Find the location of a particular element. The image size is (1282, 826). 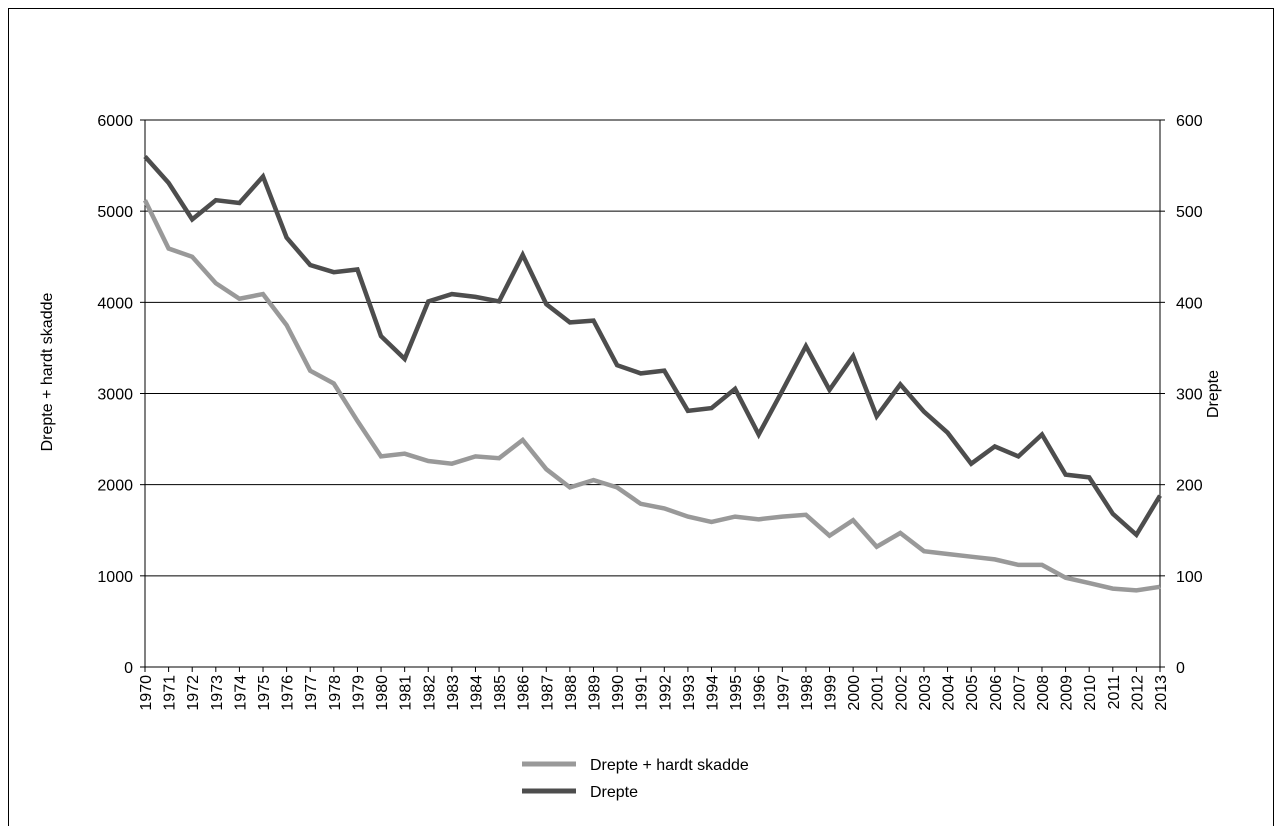

y-left-tick-label: 2000 is located at coordinates (115, 486).